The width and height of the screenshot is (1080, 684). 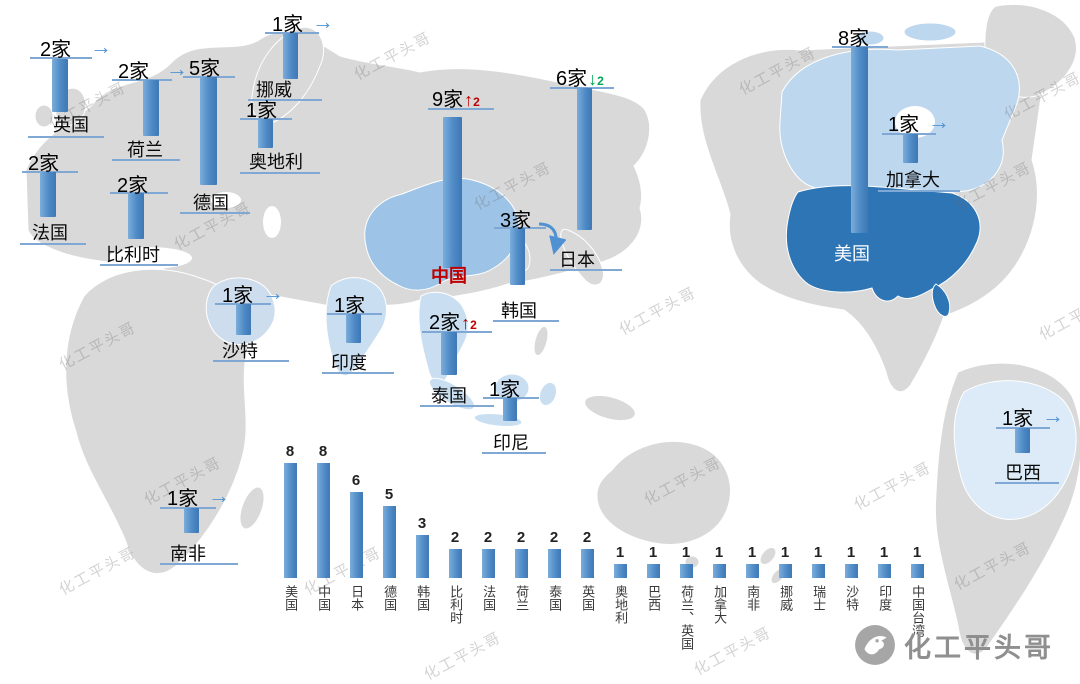 I want to click on belgium-count-text: 2家, so click(x=133, y=186).